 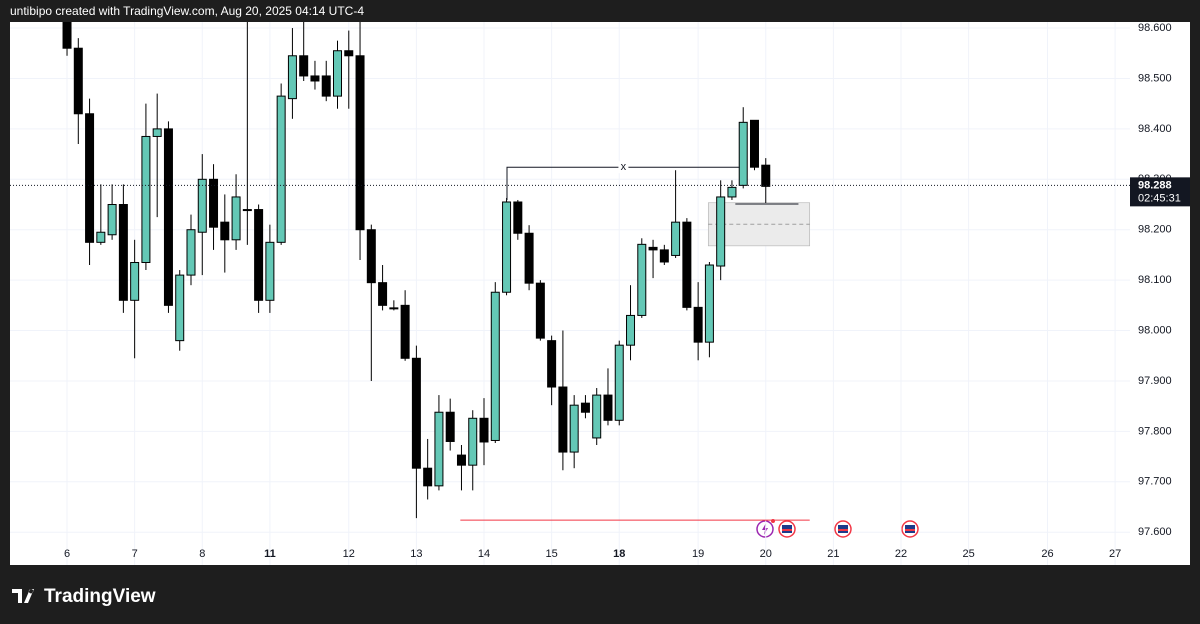 What do you see at coordinates (349, 554) in the screenshot?
I see `x-tick-label: 12` at bounding box center [349, 554].